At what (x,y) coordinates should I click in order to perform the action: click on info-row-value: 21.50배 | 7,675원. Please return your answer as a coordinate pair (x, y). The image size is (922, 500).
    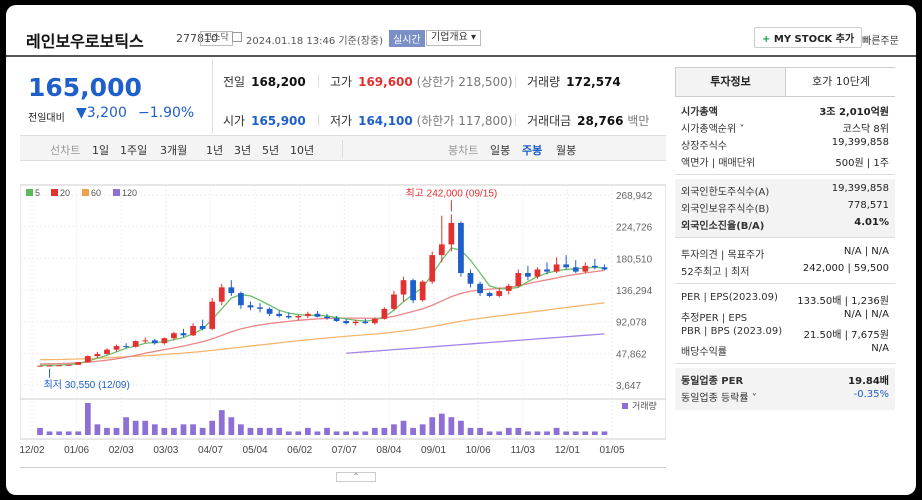
    Looking at the image, I should click on (846, 335).